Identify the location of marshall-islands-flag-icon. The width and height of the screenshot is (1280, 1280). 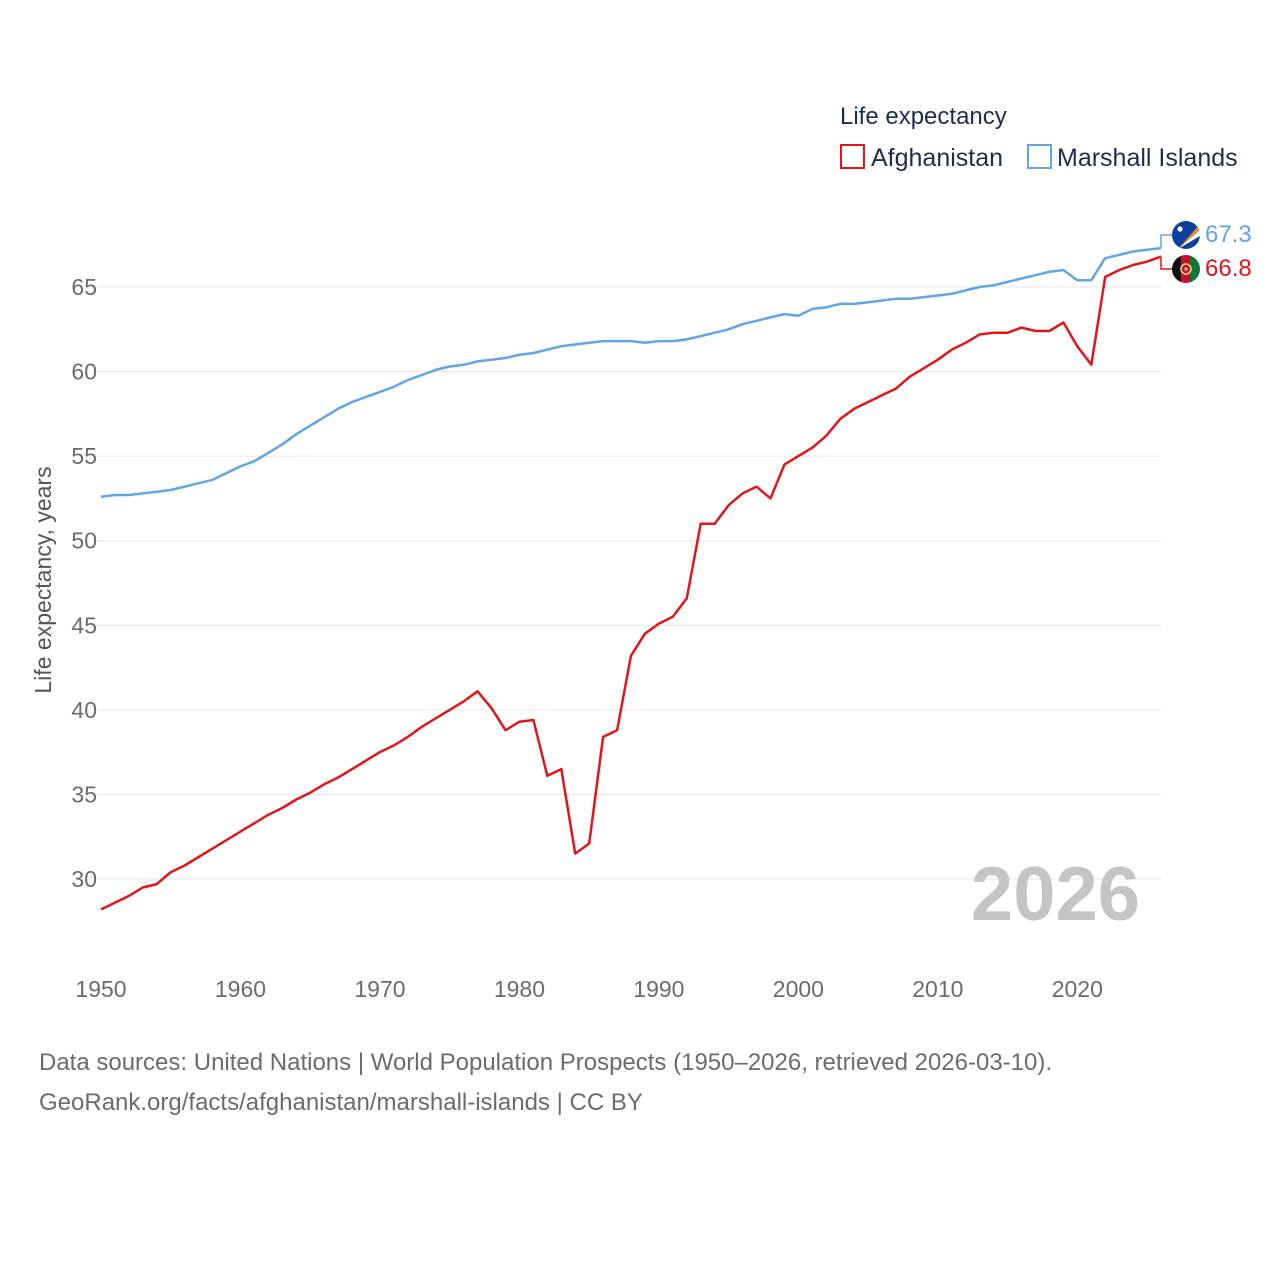
(1186, 235).